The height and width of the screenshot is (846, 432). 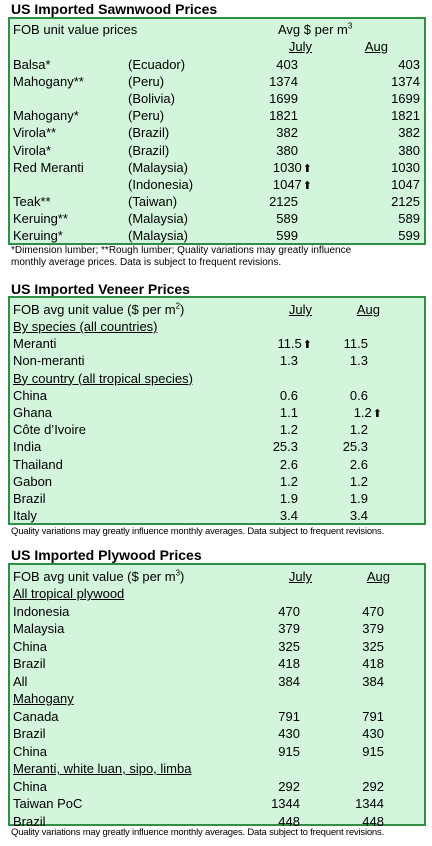 I want to click on sawnwood-row-name: Red Meranti, so click(x=48, y=167).